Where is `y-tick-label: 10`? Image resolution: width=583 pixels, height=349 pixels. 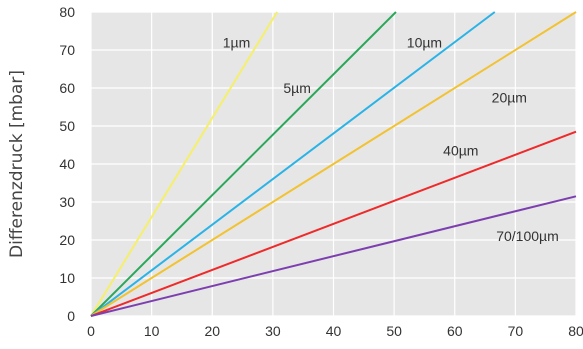 y-tick-label: 10 is located at coordinates (67, 278).